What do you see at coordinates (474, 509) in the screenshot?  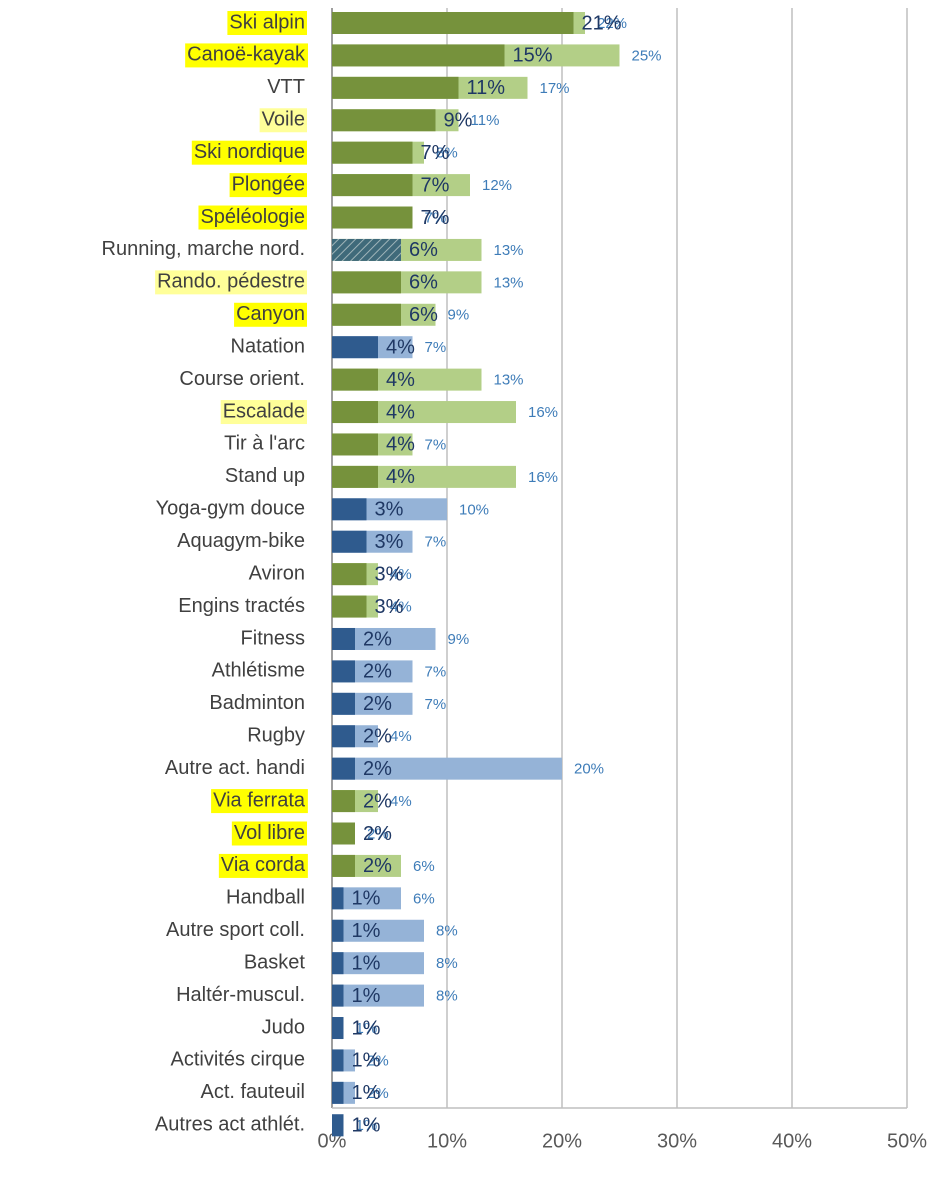 I see `data-label: 10%` at bounding box center [474, 509].